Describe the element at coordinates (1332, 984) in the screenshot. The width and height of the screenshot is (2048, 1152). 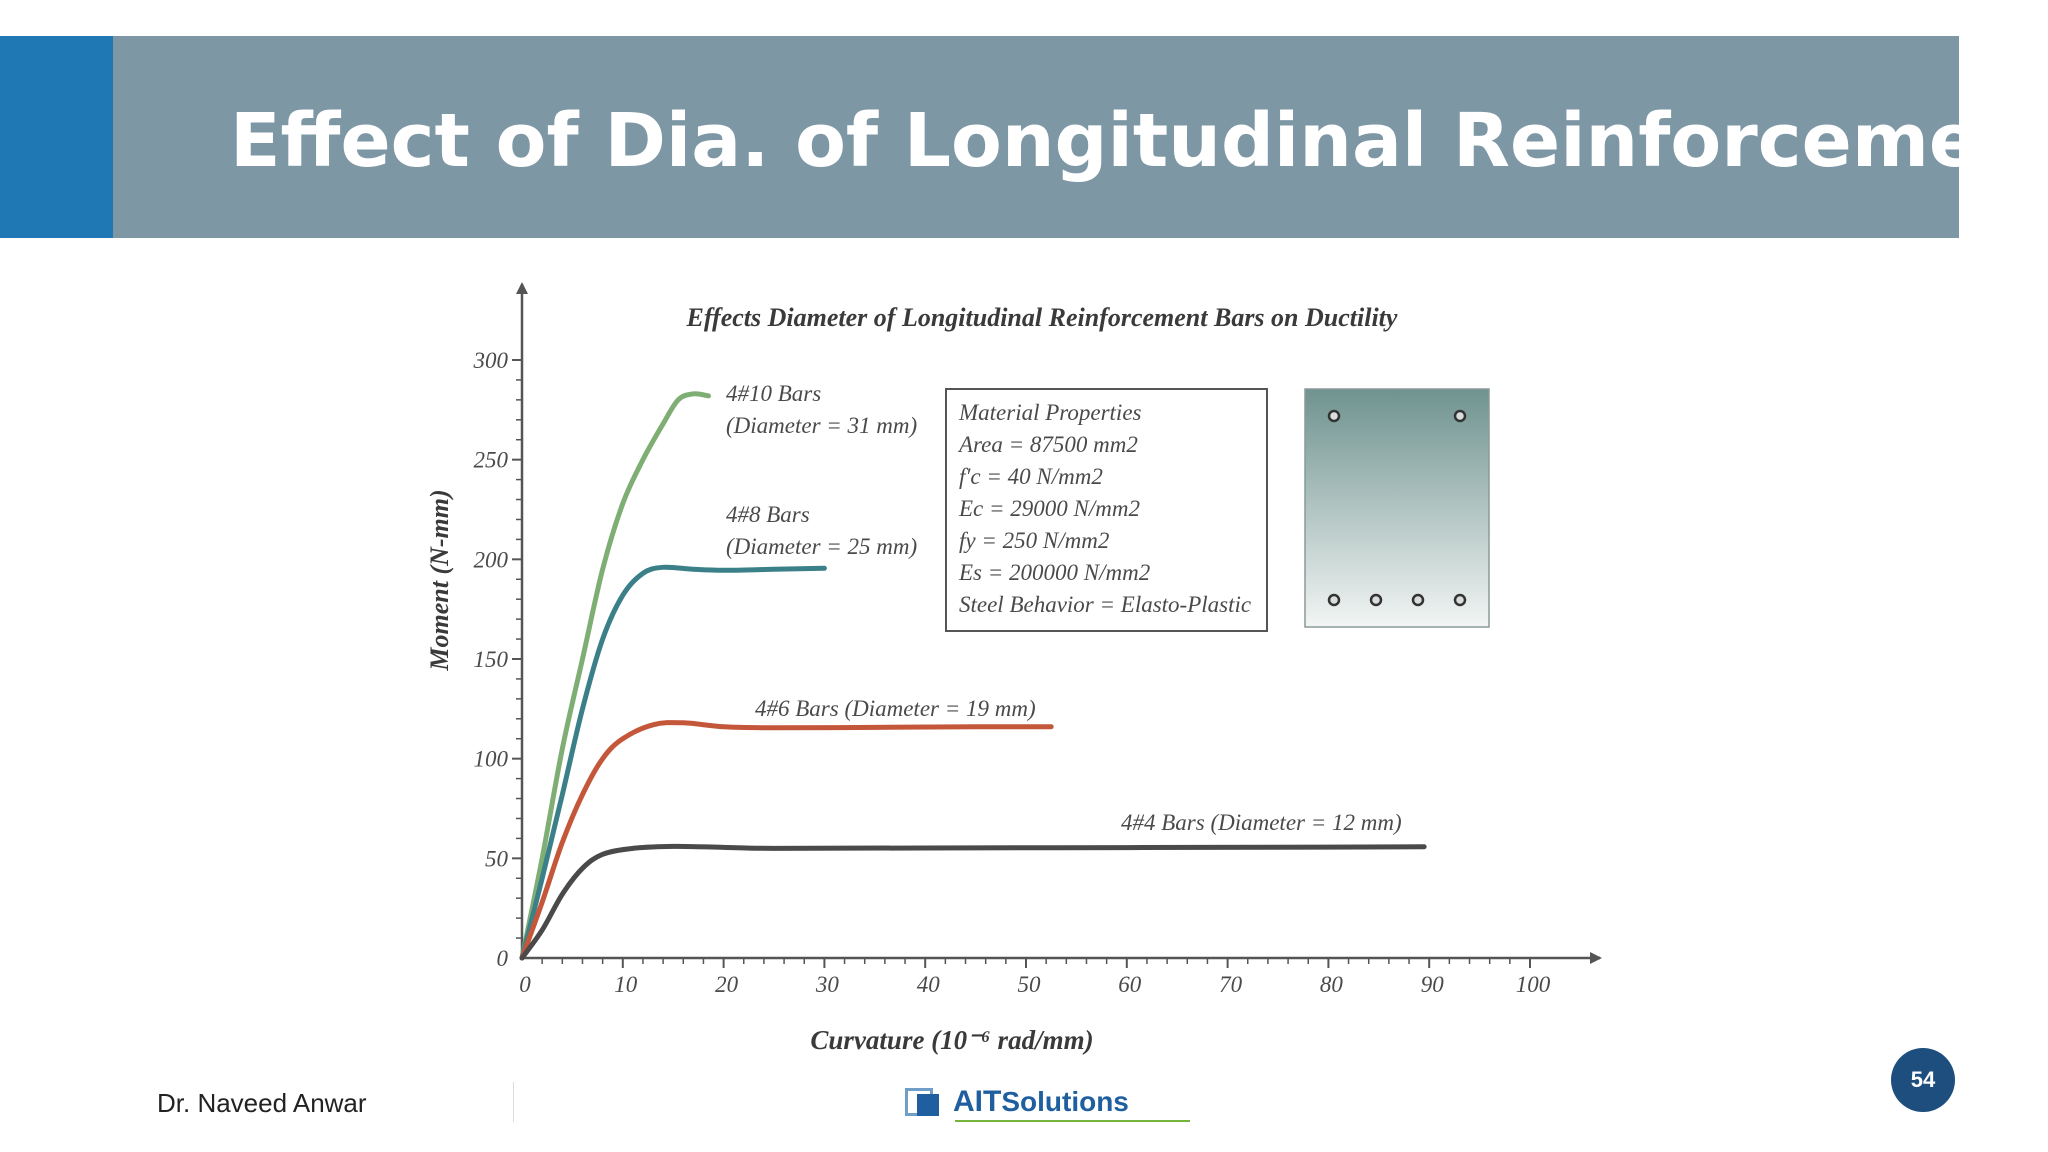
I see `x-tick-label: 80` at that location.